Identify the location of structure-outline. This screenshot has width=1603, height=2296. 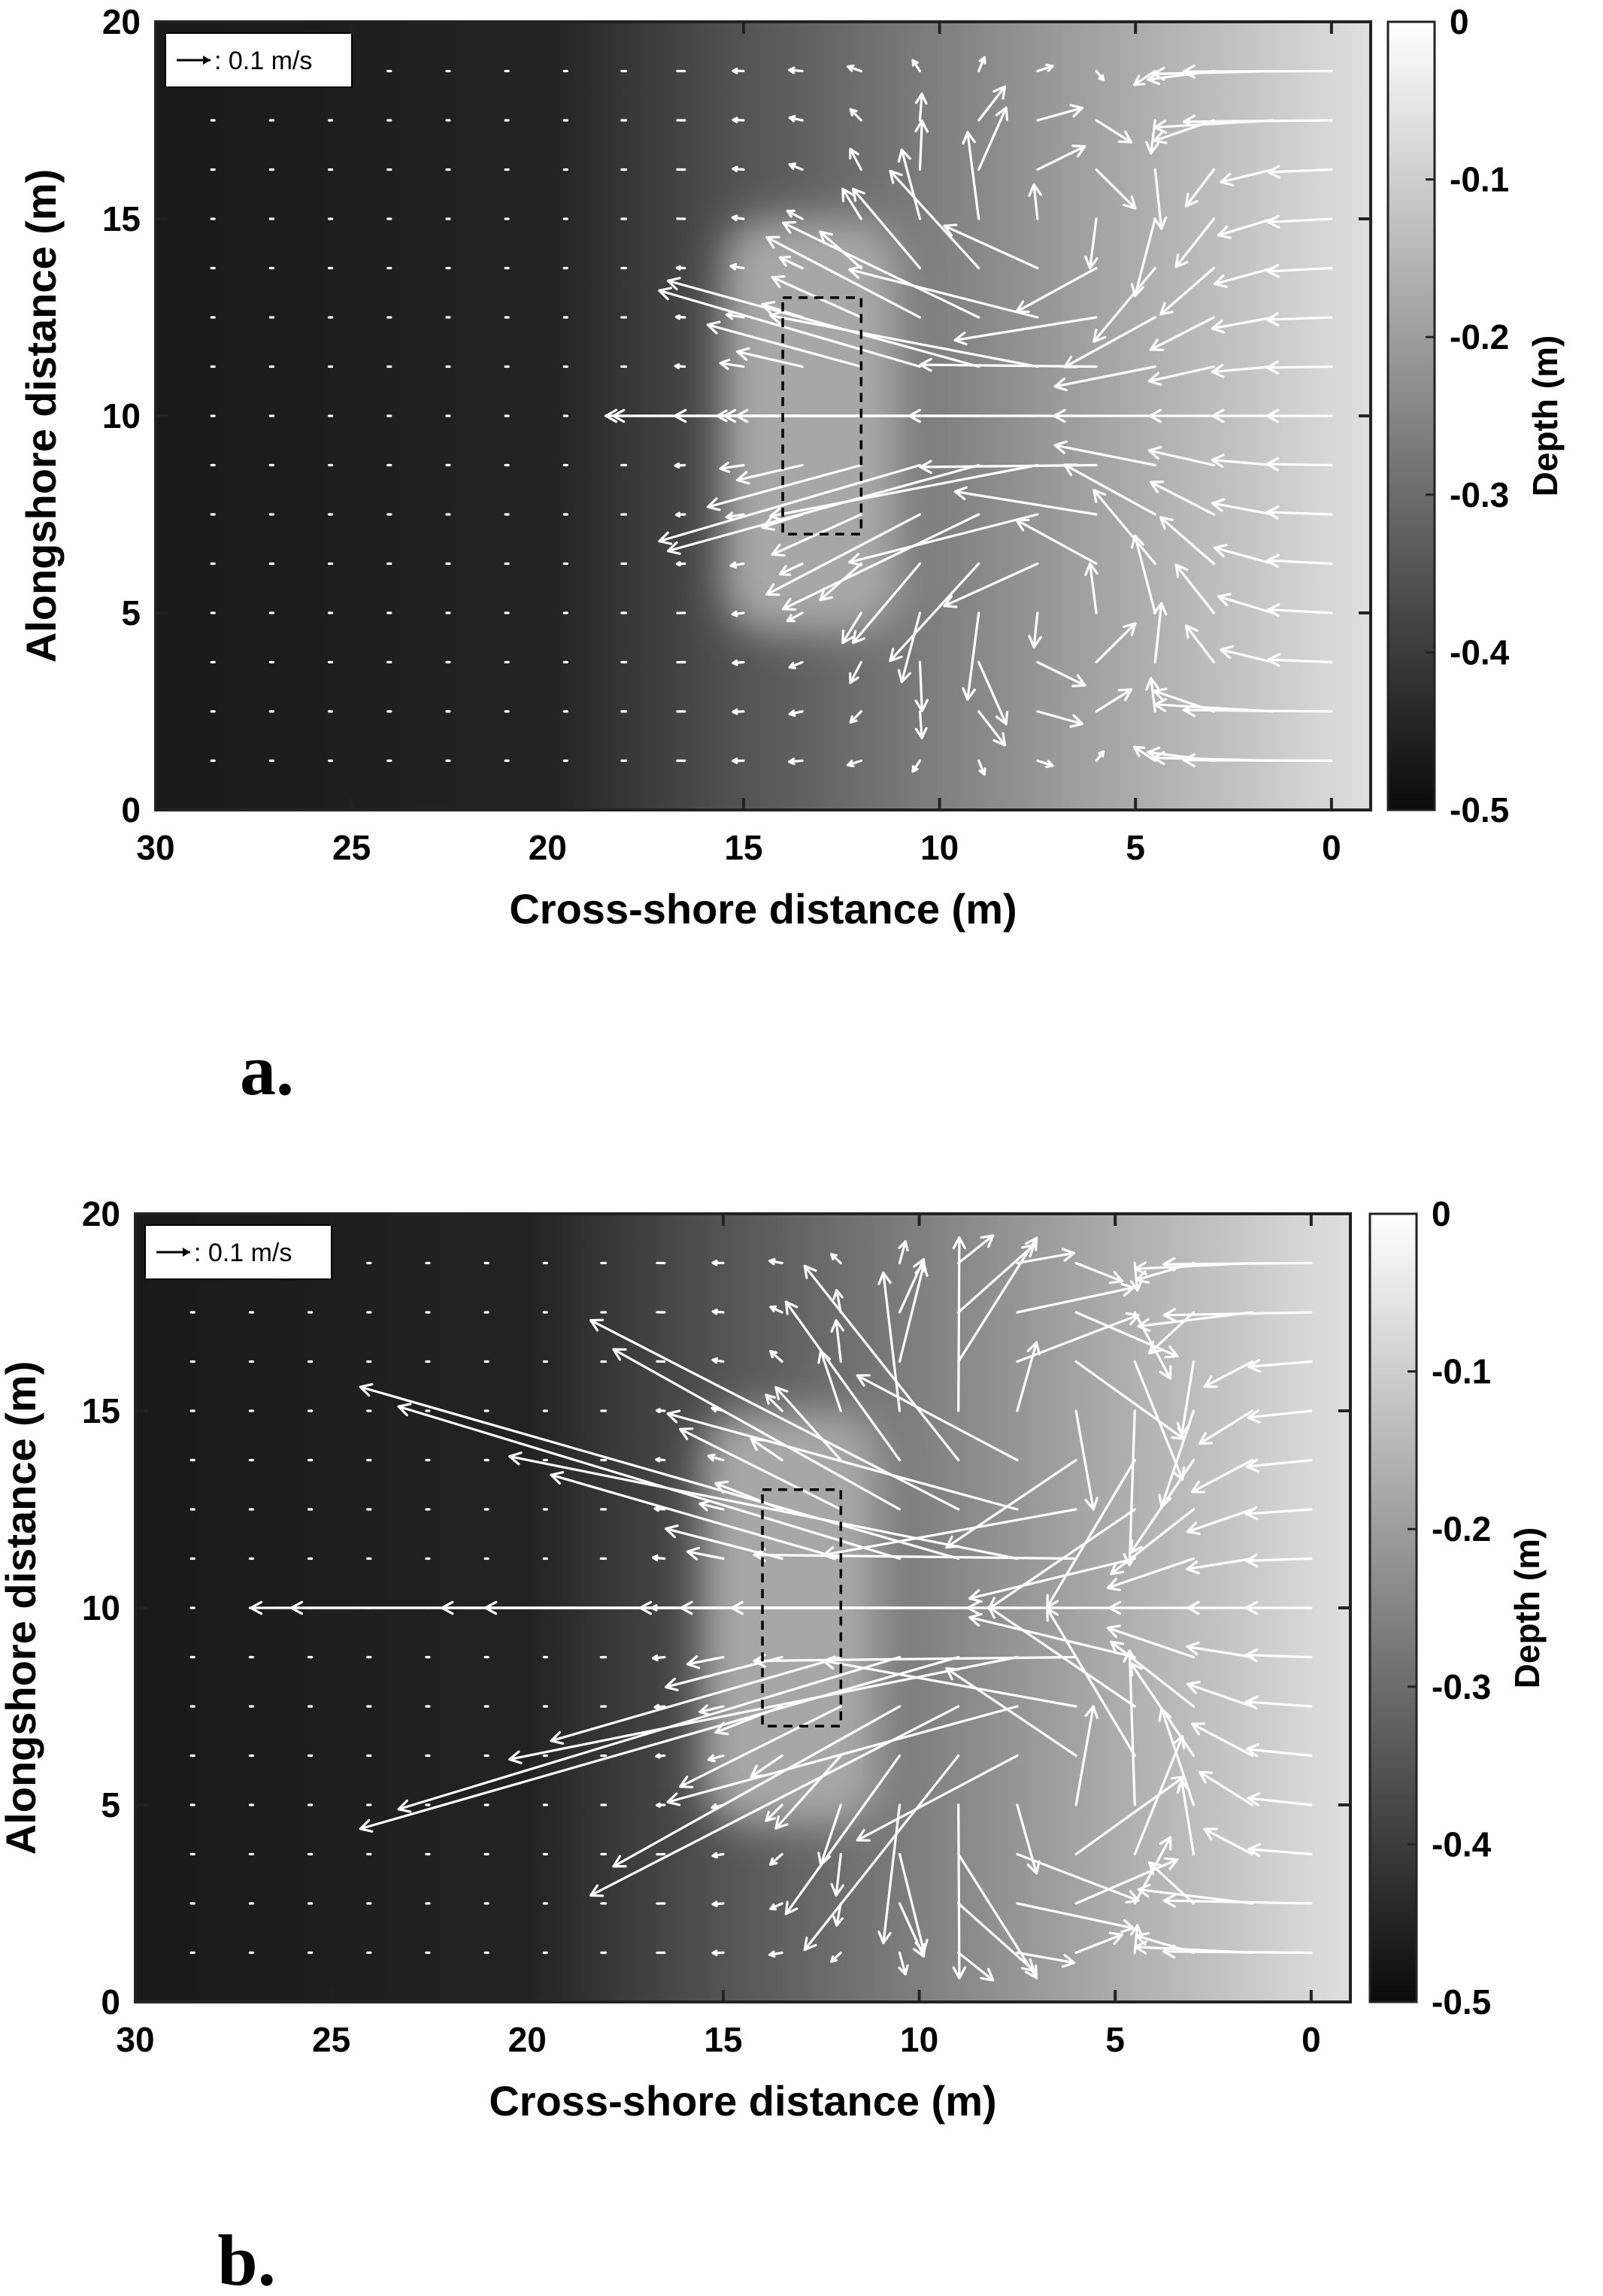
(802, 1607).